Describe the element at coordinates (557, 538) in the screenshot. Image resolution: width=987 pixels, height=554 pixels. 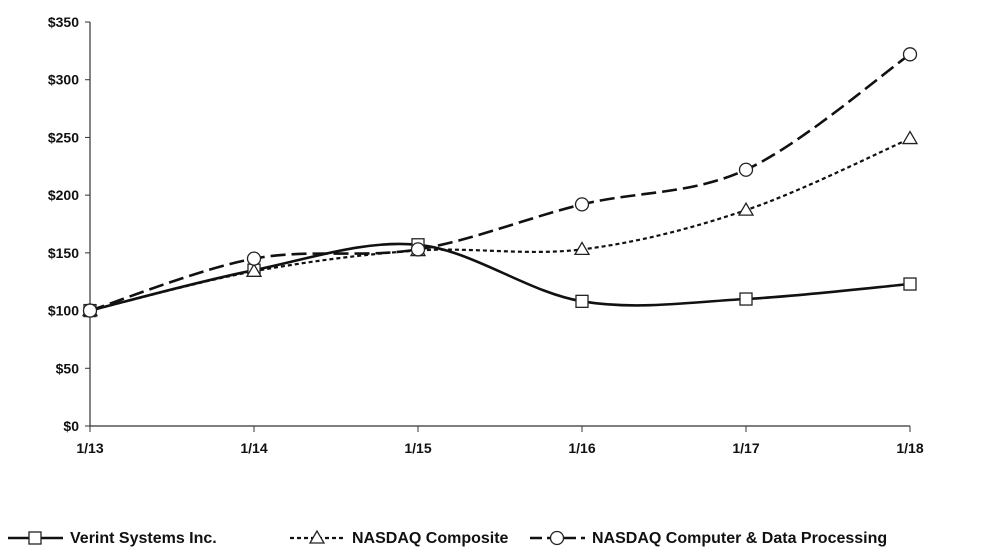
I see `legend-circle-icon` at that location.